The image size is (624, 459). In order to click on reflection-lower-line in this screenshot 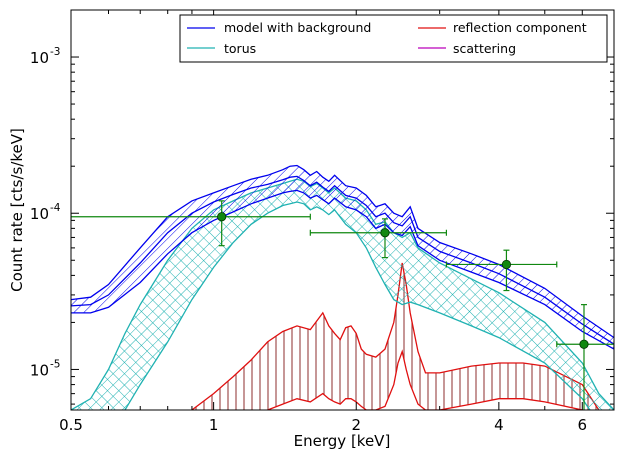, I will do `click(424, 379)`.